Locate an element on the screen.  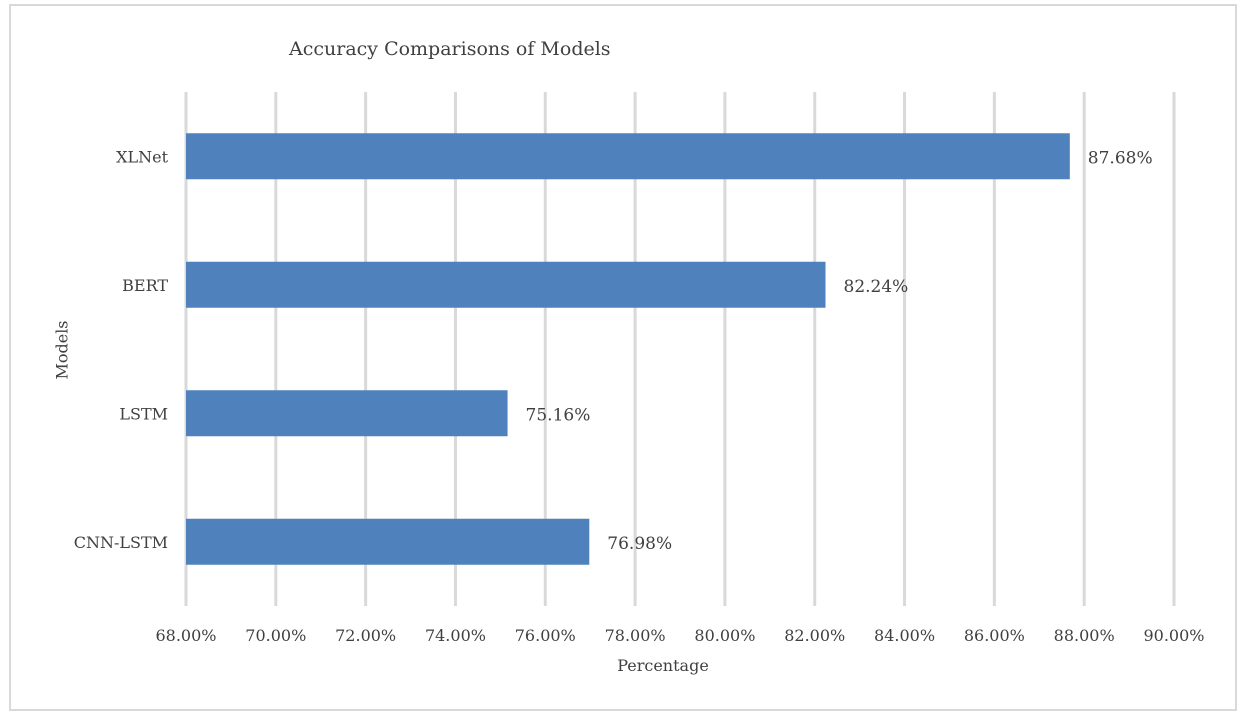
x-tick-label-1: 70.00% is located at coordinates (275, 635).